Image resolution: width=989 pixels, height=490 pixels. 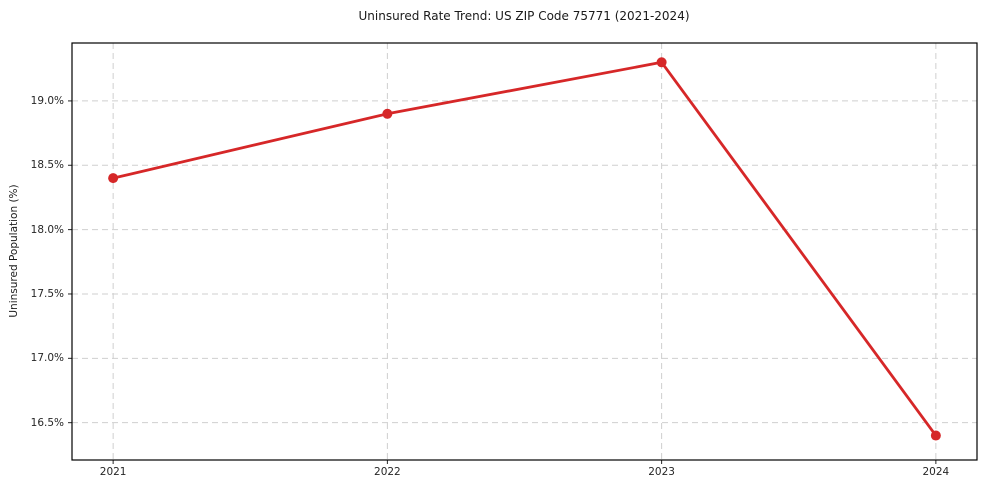 What do you see at coordinates (113, 472) in the screenshot?
I see `x-tick-label: 2021` at bounding box center [113, 472].